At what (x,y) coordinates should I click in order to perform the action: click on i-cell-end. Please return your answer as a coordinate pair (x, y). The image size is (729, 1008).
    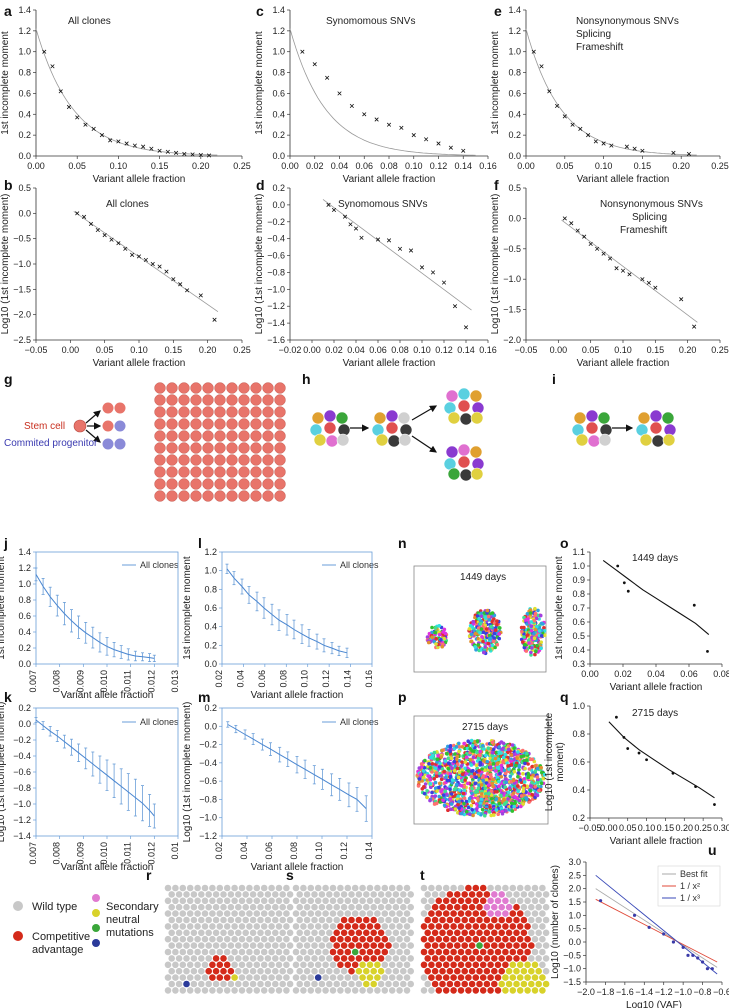
    Looking at the image, I should click on (658, 441).